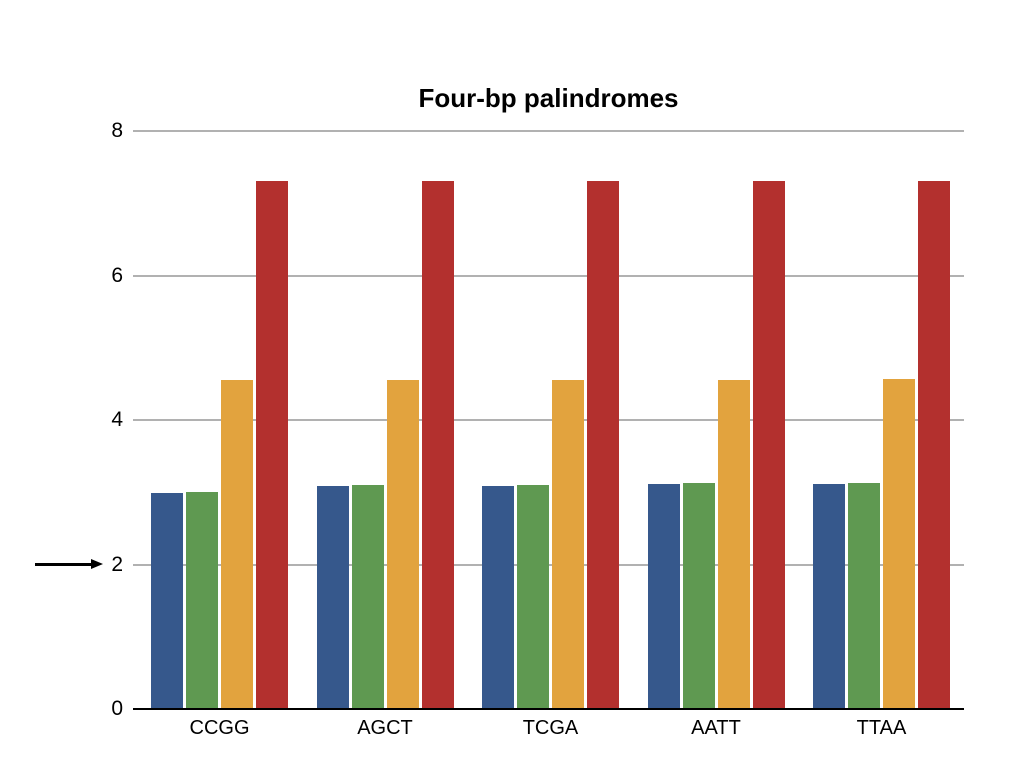 The image size is (1024, 768). Describe the element at coordinates (899, 543) in the screenshot. I see `bar-TTAA-series-orange` at that location.